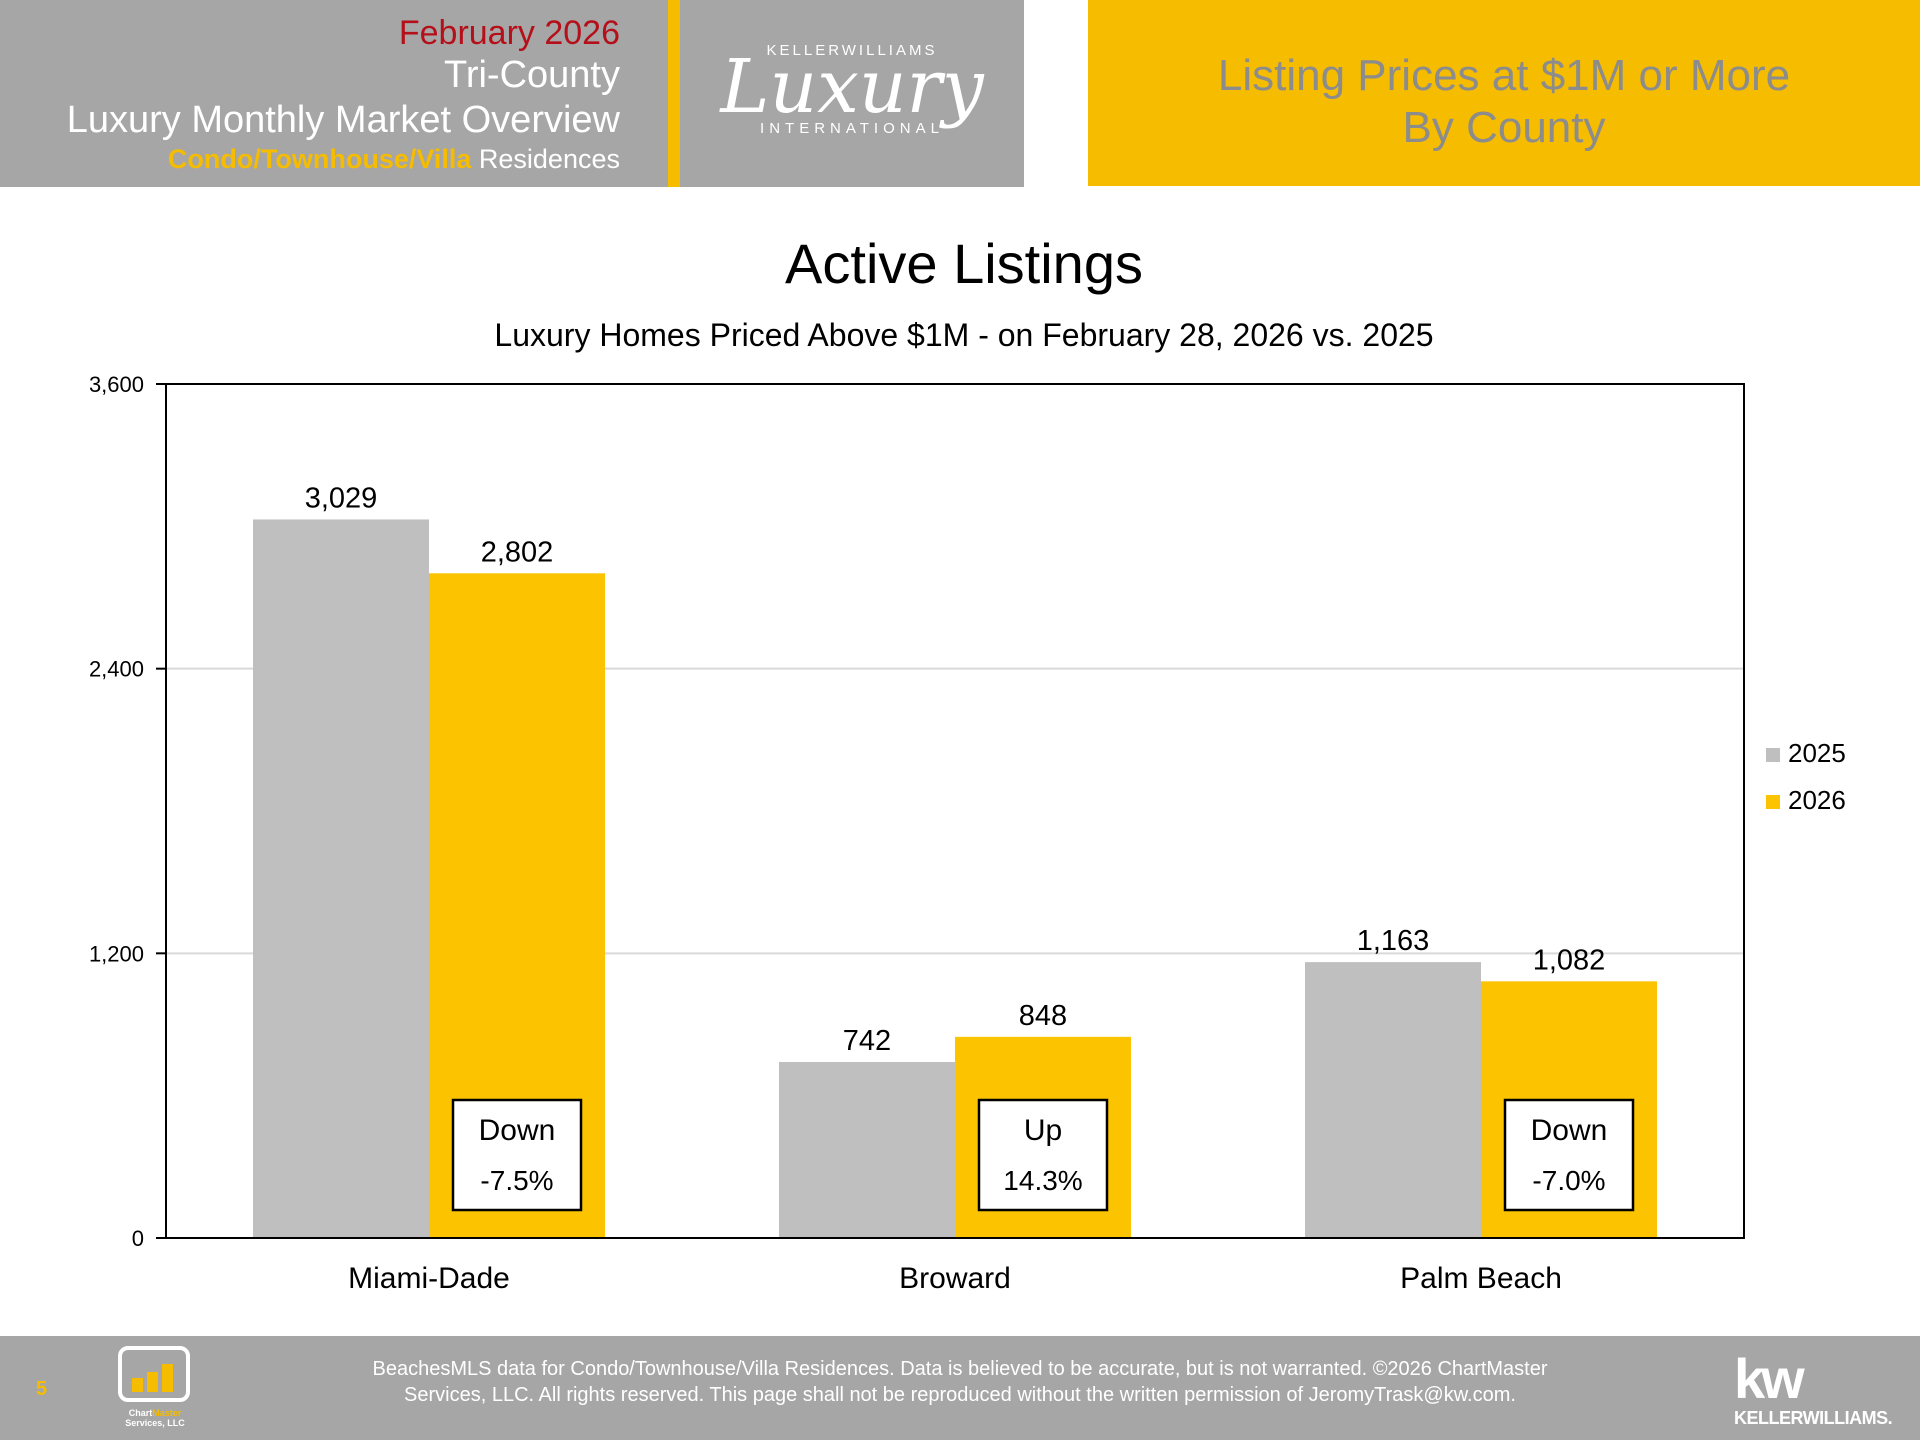 This screenshot has width=1920, height=1440. I want to click on kw-monogram: kw, so click(1769, 1378).